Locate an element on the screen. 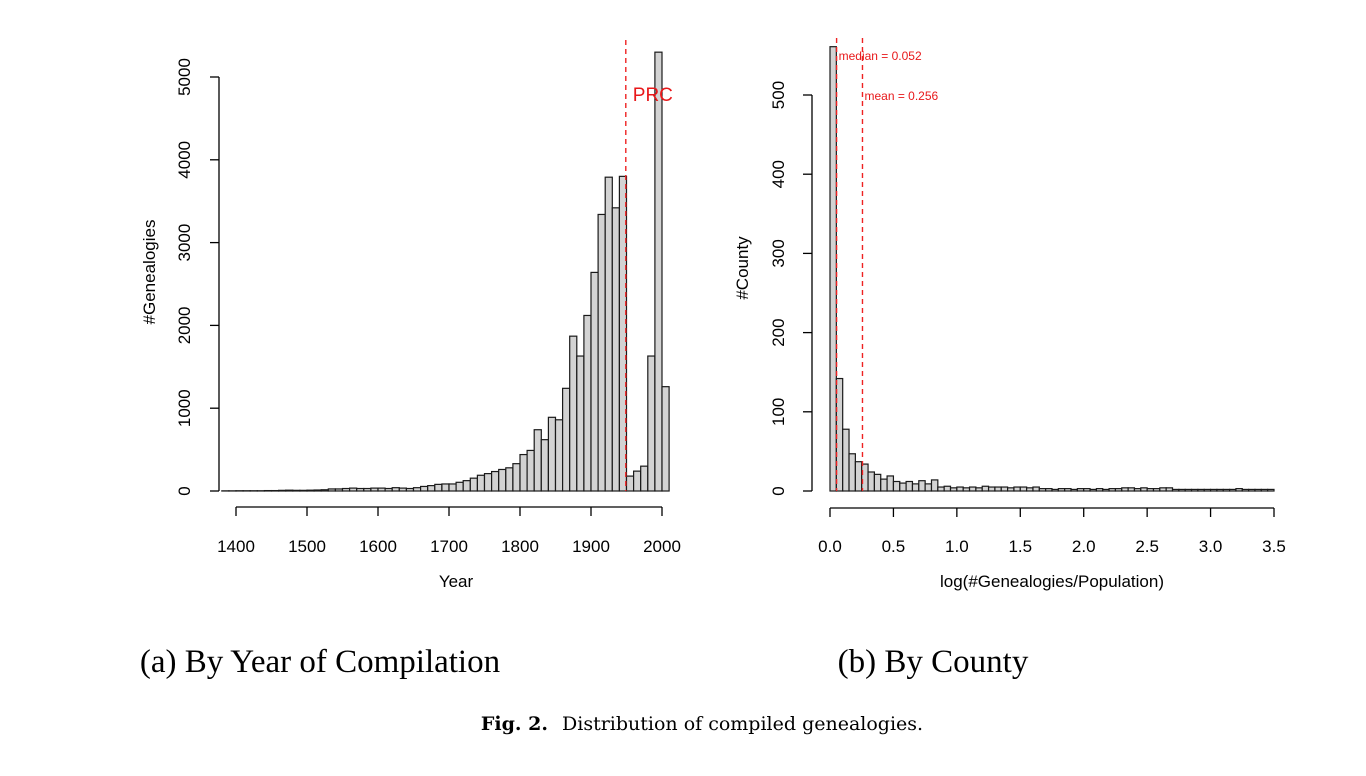 The height and width of the screenshot is (776, 1366). y-axis-title-county: #County is located at coordinates (742, 268).